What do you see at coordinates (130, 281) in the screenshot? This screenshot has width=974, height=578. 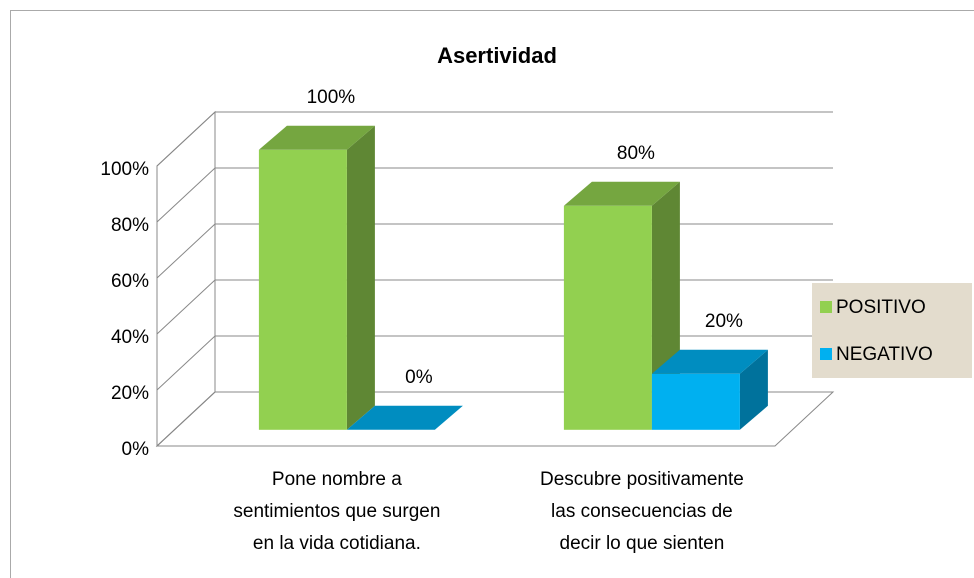 I see `y-tick-label: 60%` at bounding box center [130, 281].